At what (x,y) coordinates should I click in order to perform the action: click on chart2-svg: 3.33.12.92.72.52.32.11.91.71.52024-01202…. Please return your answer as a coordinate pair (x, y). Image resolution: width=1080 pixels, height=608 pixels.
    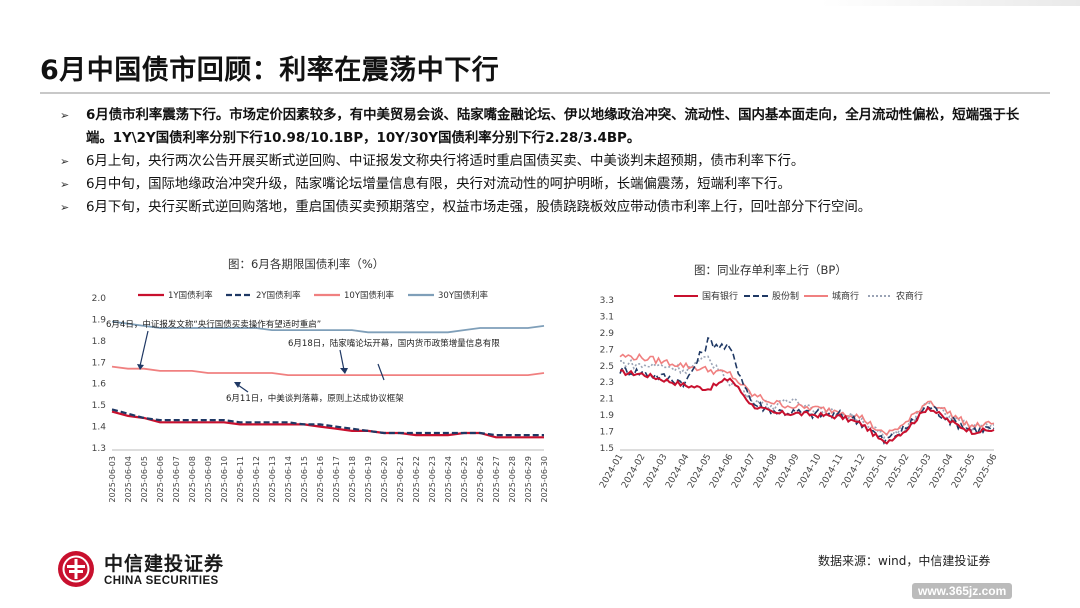
    Looking at the image, I should click on (799, 390).